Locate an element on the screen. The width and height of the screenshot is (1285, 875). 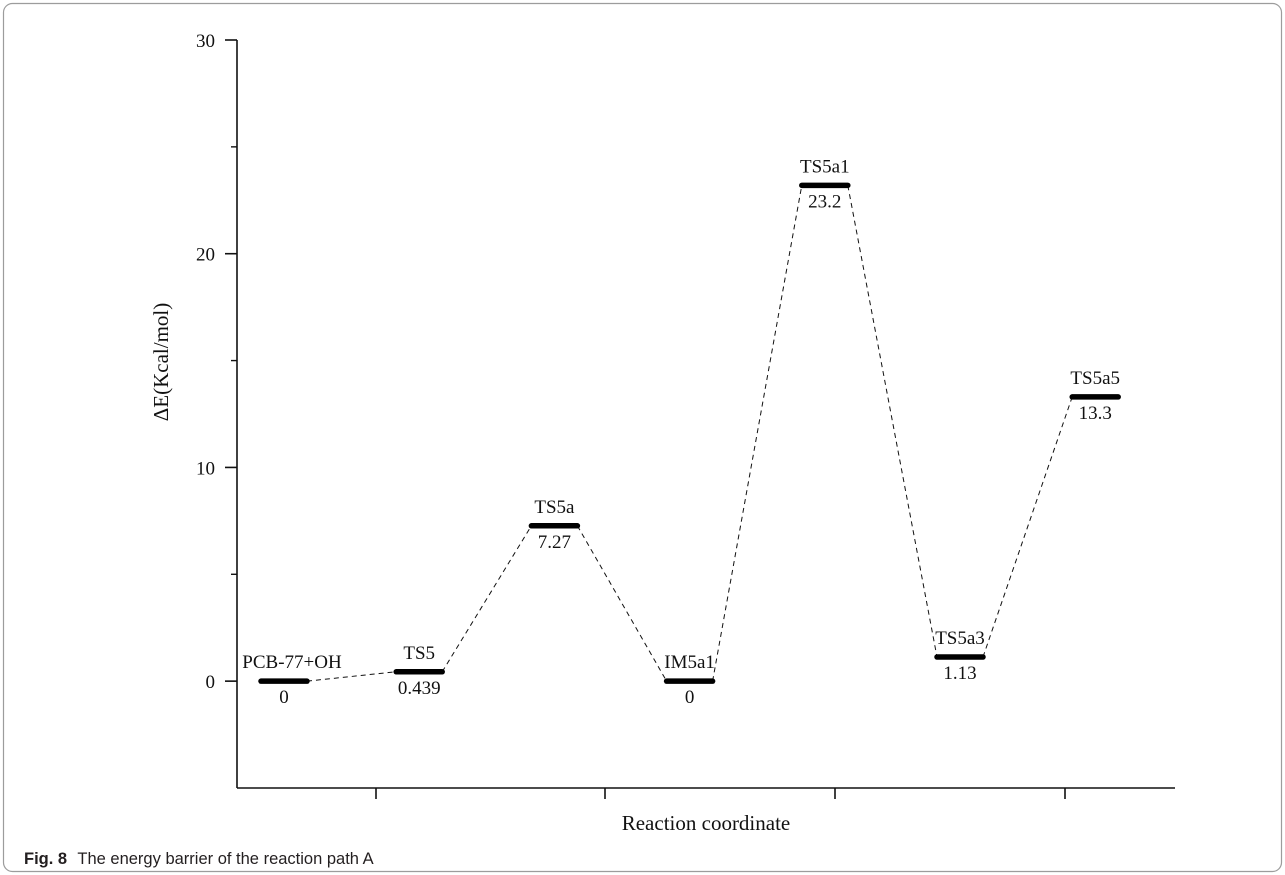
energy-level-label: PCB-77+OH is located at coordinates (292, 662).